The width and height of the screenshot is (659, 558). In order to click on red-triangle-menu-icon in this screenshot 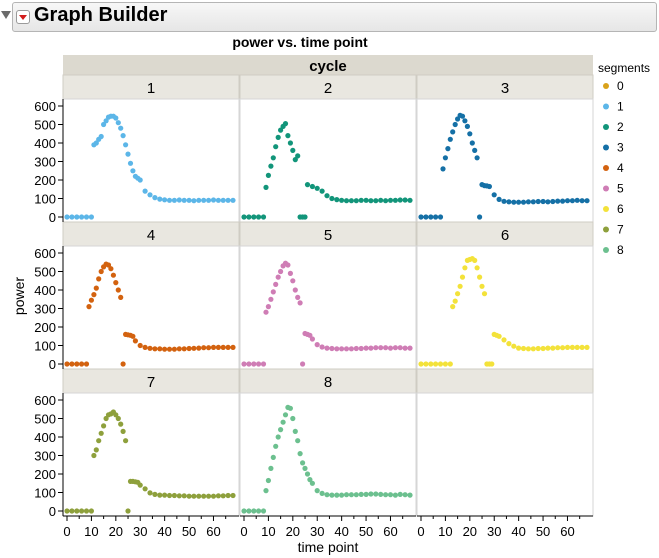, I will do `click(23, 17)`.